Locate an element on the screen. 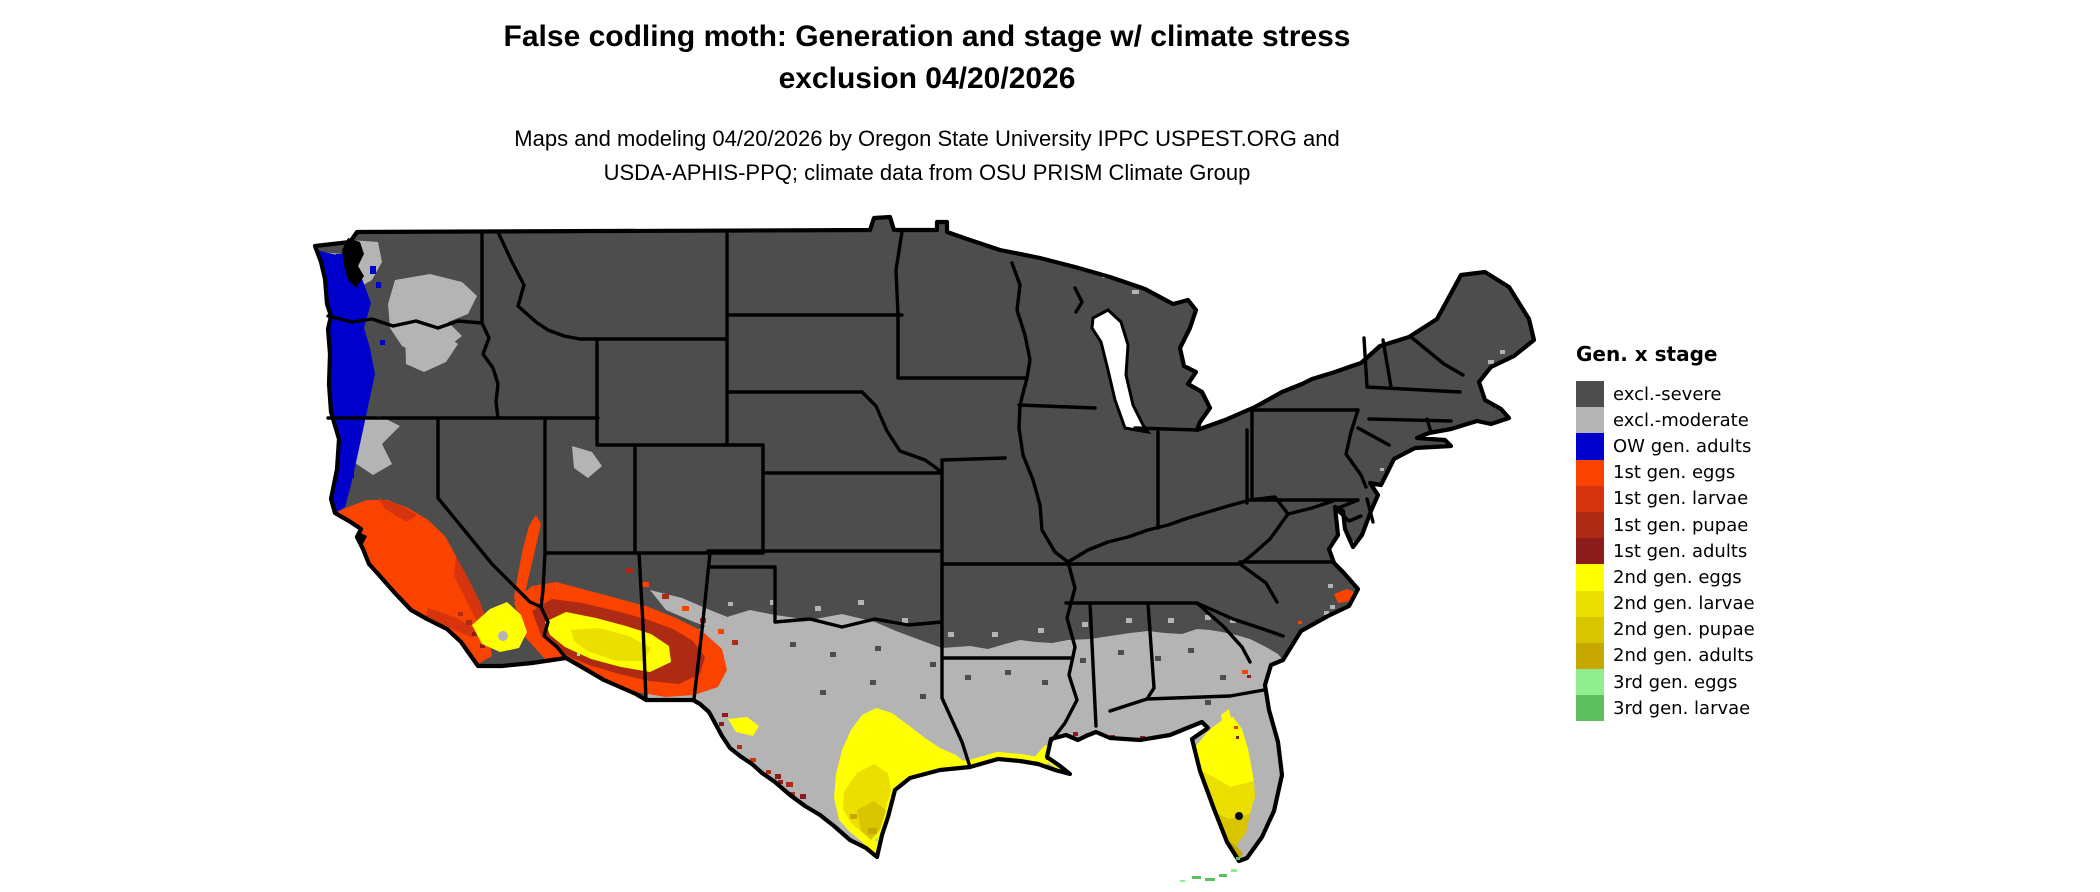  legend-swatch-g1_pupae is located at coordinates (1590, 525).